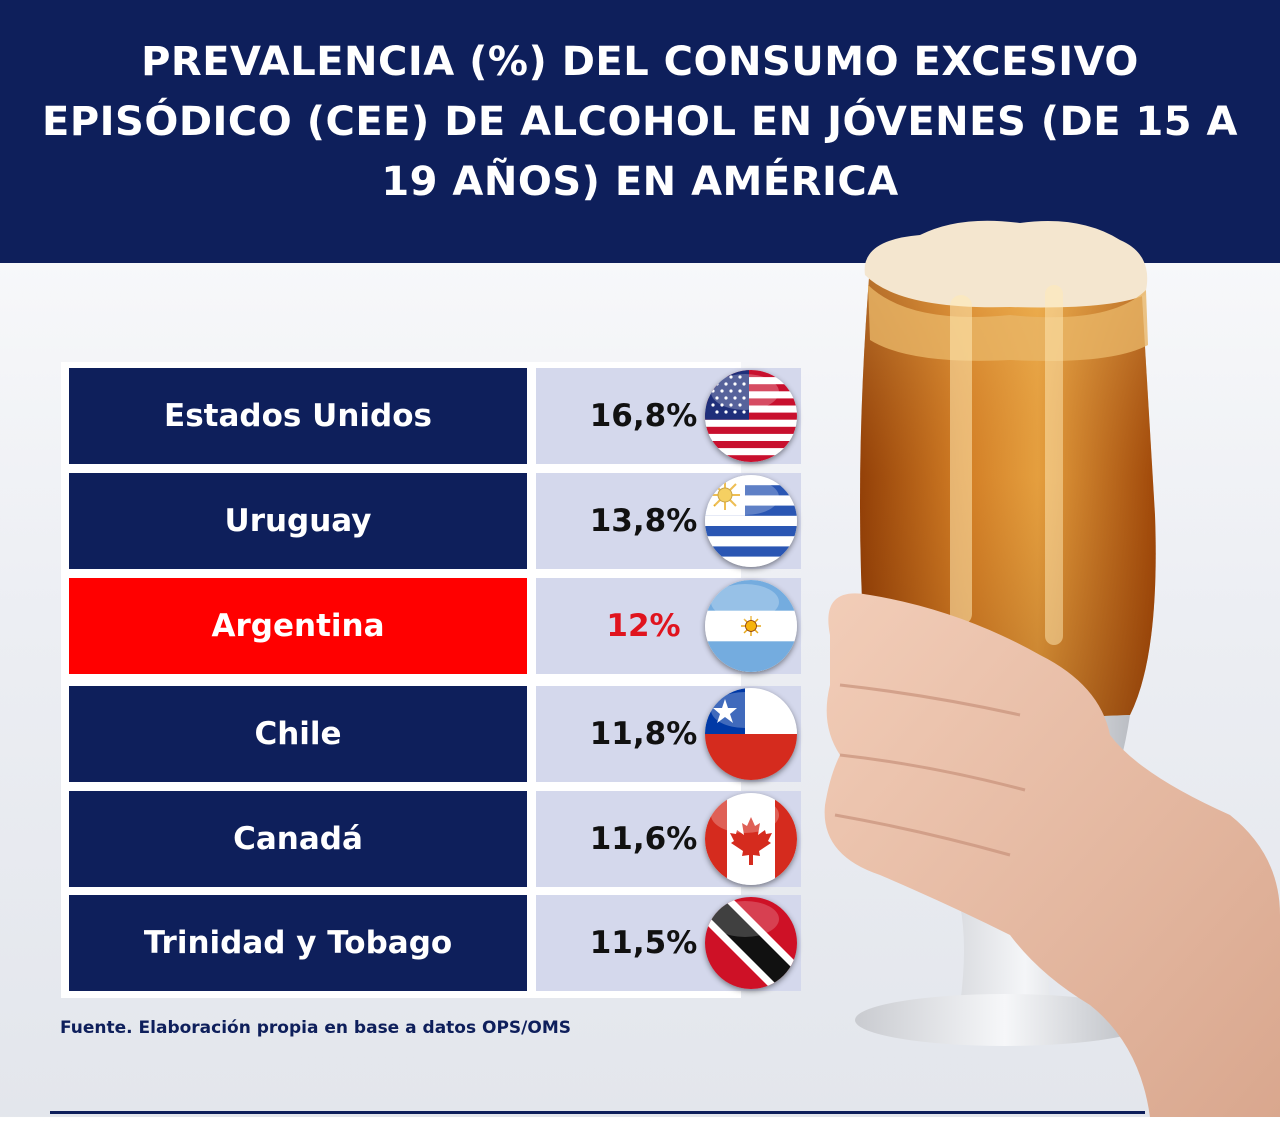 This screenshot has height=1122, width=1280. Describe the element at coordinates (751, 626) in the screenshot. I see `argentina-flag-icon` at that location.